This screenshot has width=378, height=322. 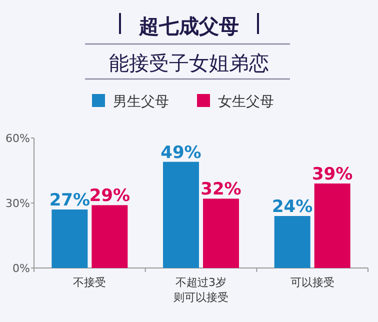 What do you see at coordinates (332, 174) in the screenshot?
I see `data-label: 39%` at bounding box center [332, 174].